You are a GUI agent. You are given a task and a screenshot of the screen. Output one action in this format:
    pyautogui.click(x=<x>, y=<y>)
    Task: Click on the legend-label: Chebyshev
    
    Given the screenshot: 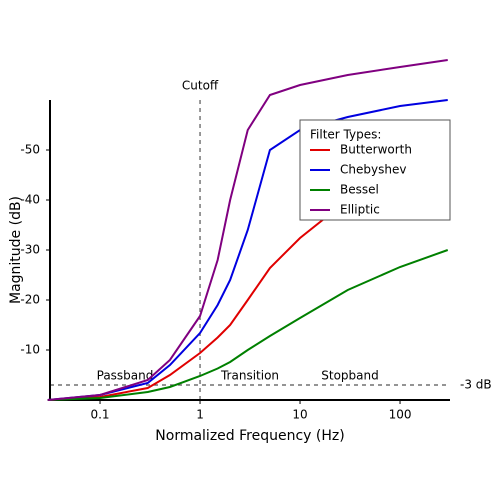 What is the action you would take?
    pyautogui.click(x=373, y=170)
    